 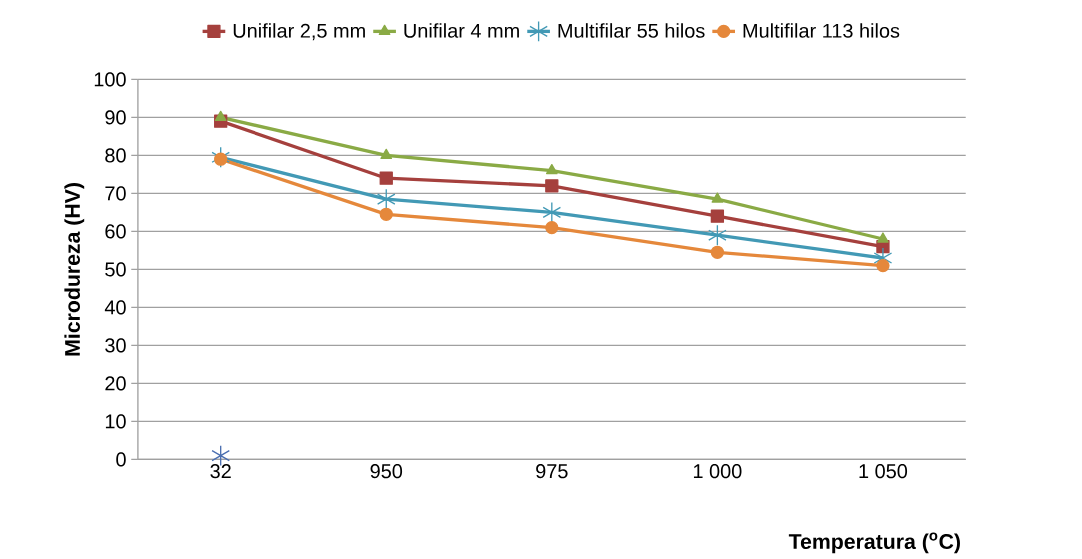 I want to click on y-tick-label: 40, so click(x=115, y=307).